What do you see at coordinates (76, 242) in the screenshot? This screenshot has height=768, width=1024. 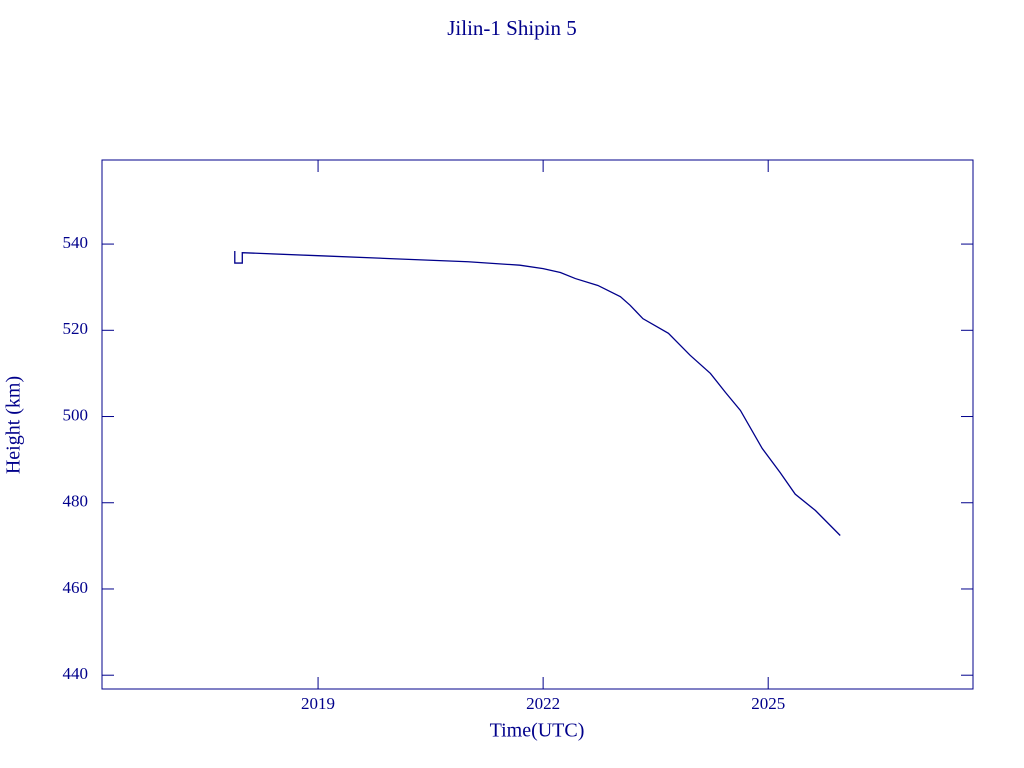 I see `y-tick-label: 540` at bounding box center [76, 242].